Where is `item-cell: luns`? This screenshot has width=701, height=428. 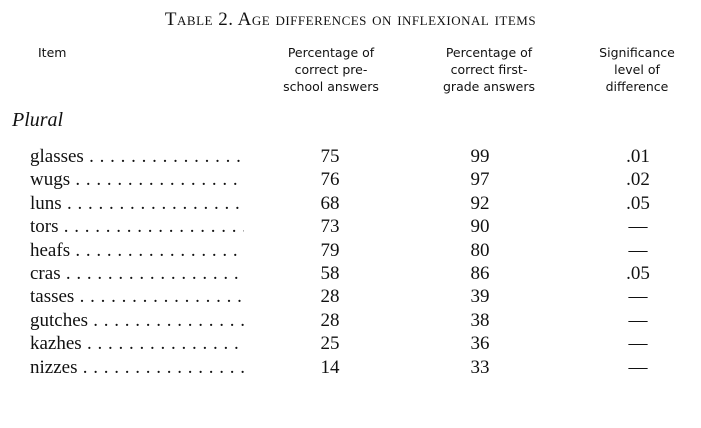
item-cell: luns is located at coordinates (137, 203).